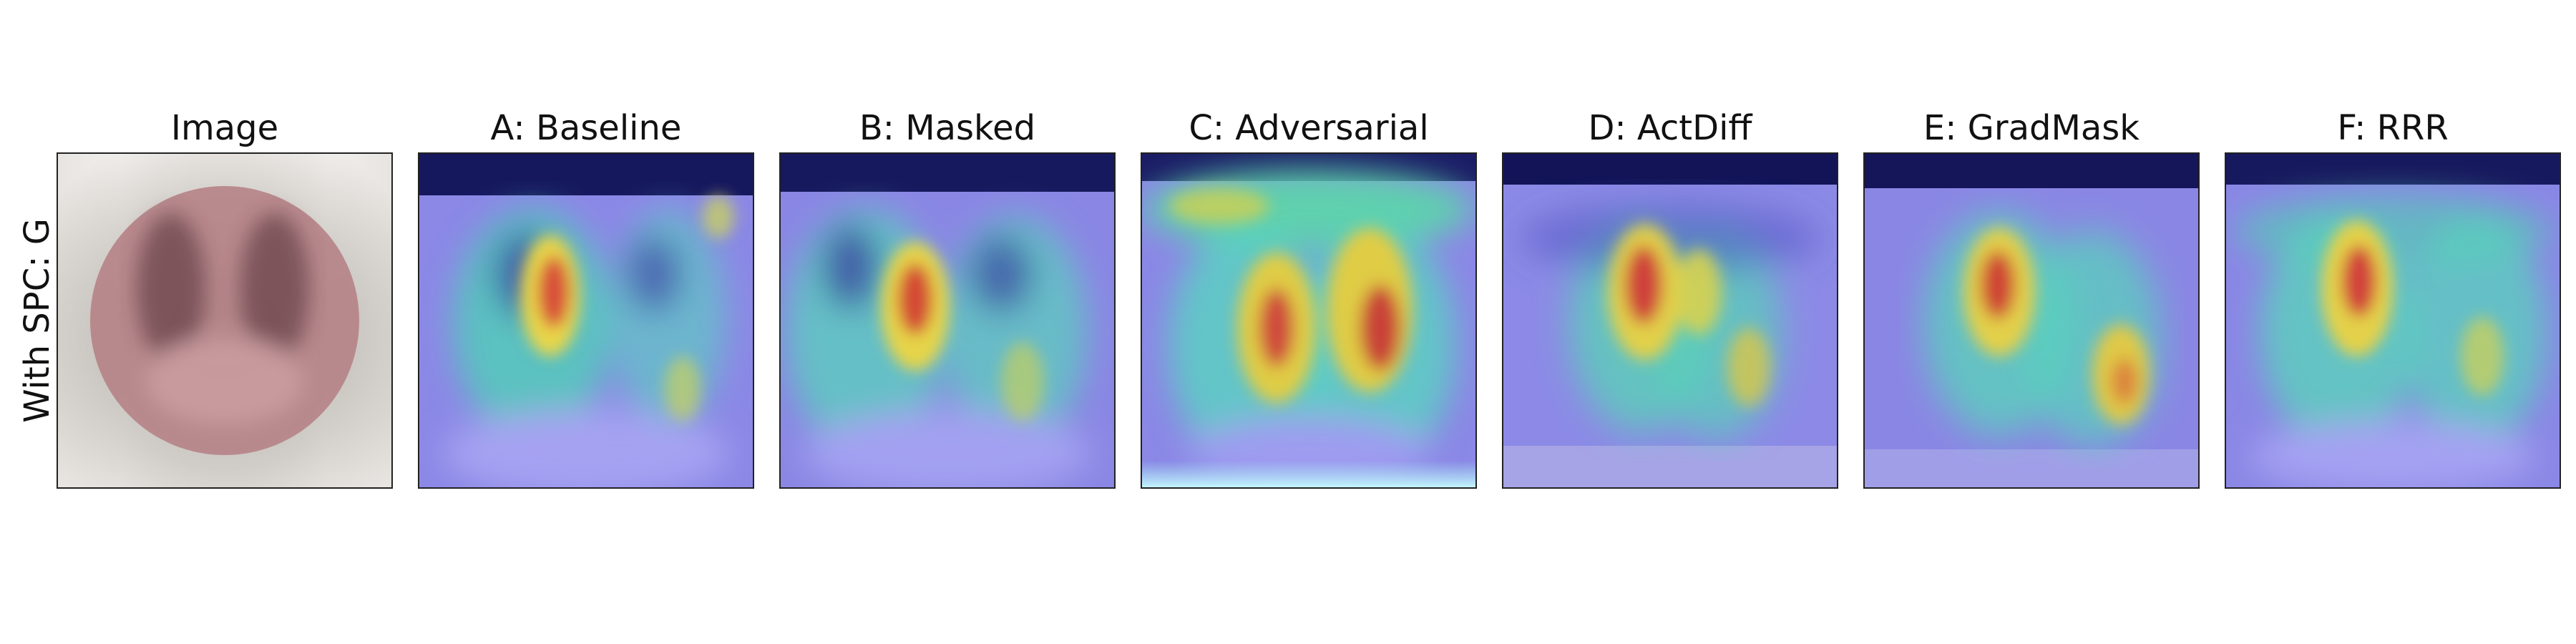  I want to click on panel-title-adversarial: C: Adversarial, so click(1309, 128).